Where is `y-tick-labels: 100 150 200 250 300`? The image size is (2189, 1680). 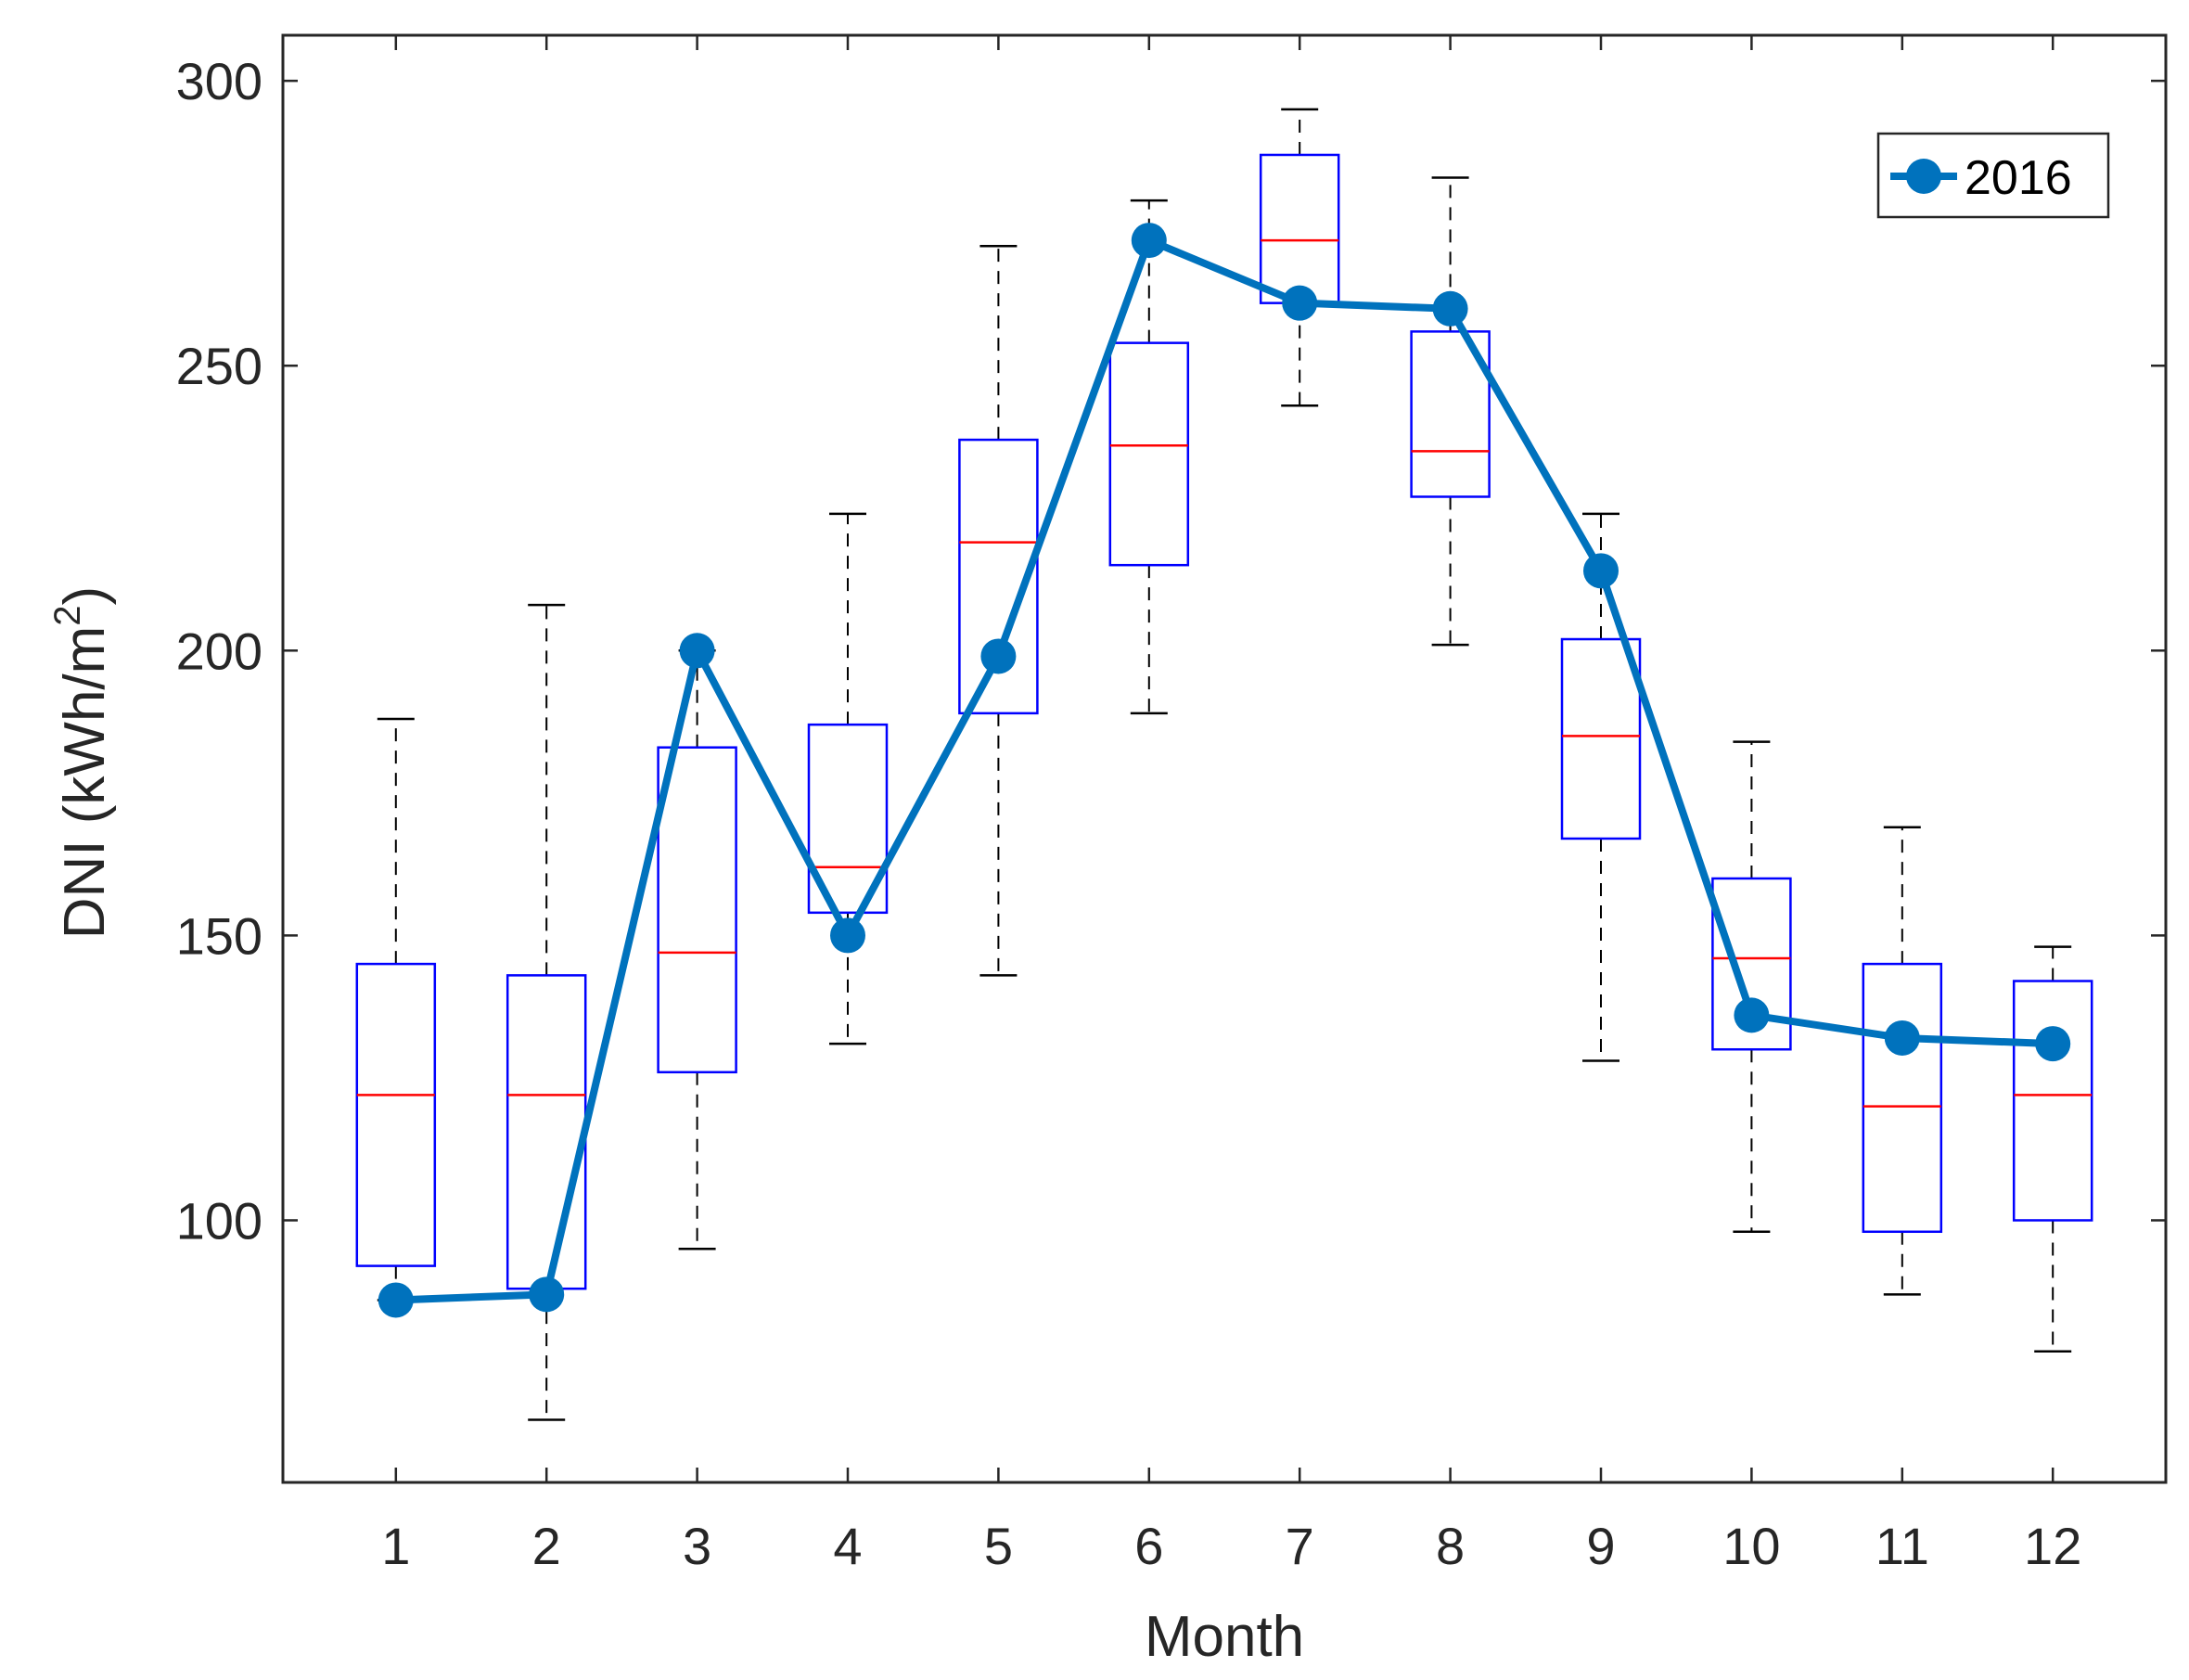
y-tick-labels: 100 150 200 250 300 is located at coordinates (219, 651).